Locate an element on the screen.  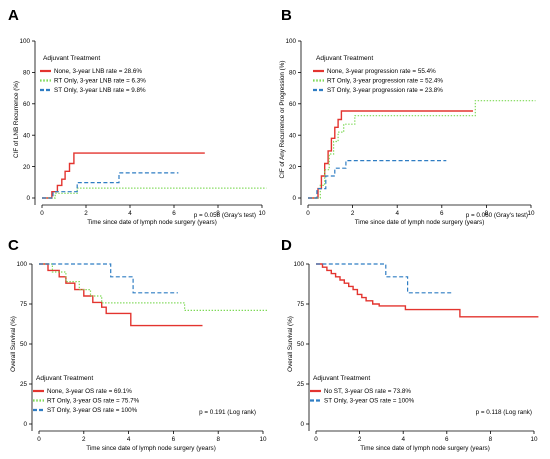
panel-d-x-tick-label: 6 is located at coordinates (447, 439).